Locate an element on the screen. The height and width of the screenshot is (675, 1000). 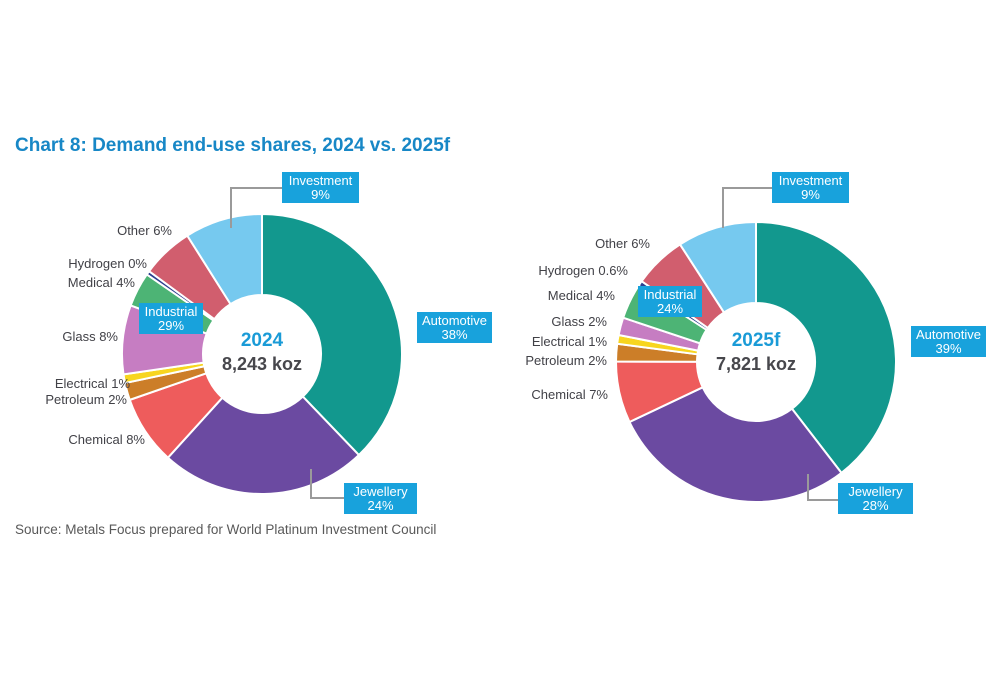
slice-2025f-automotive is located at coordinates (826, 347).